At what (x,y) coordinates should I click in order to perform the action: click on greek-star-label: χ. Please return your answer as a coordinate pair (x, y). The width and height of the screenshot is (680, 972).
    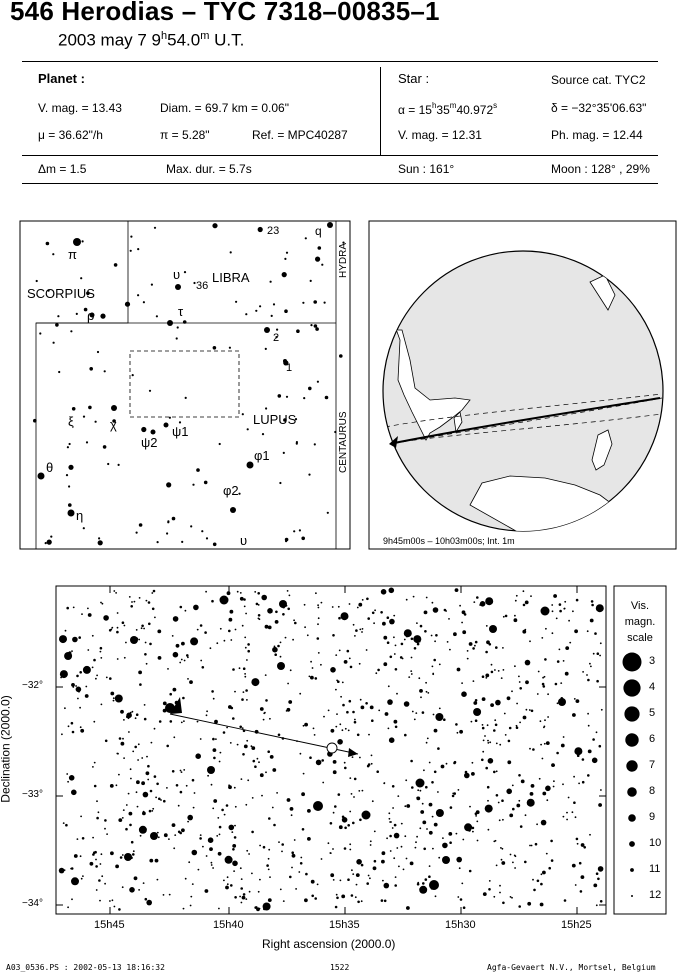
    Looking at the image, I should click on (113, 424).